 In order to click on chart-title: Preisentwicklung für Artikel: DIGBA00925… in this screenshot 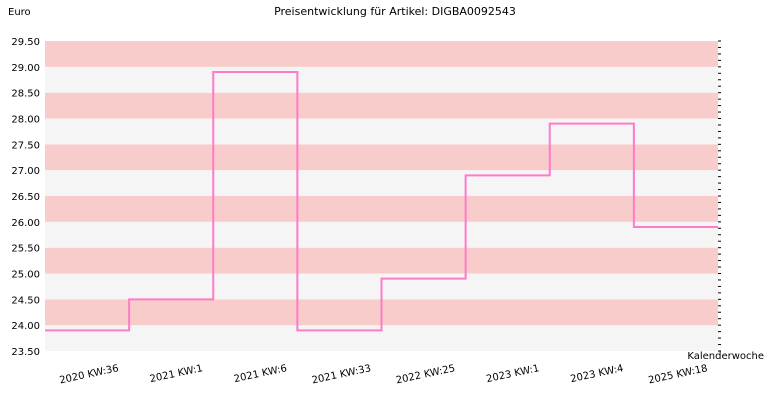, I will do `click(395, 11)`.